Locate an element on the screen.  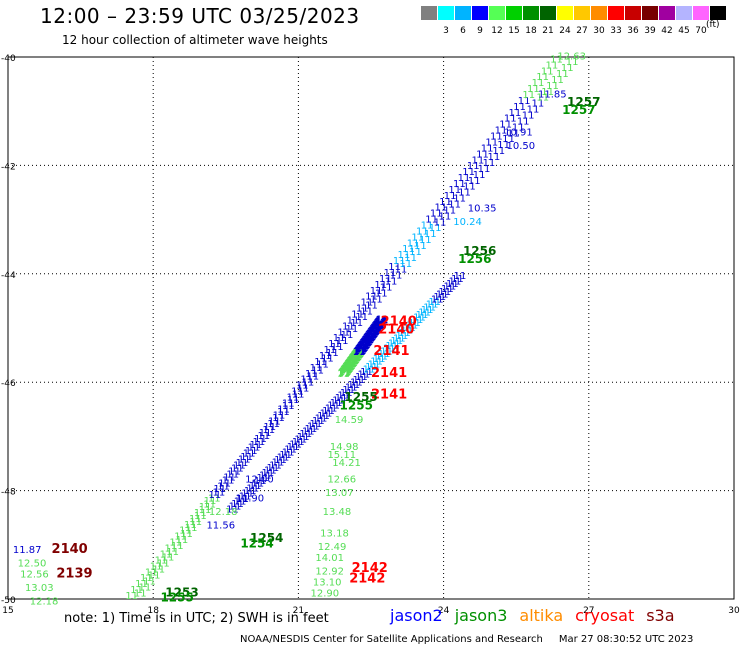
color-swatch-label: 70 is located at coordinates (701, 31).